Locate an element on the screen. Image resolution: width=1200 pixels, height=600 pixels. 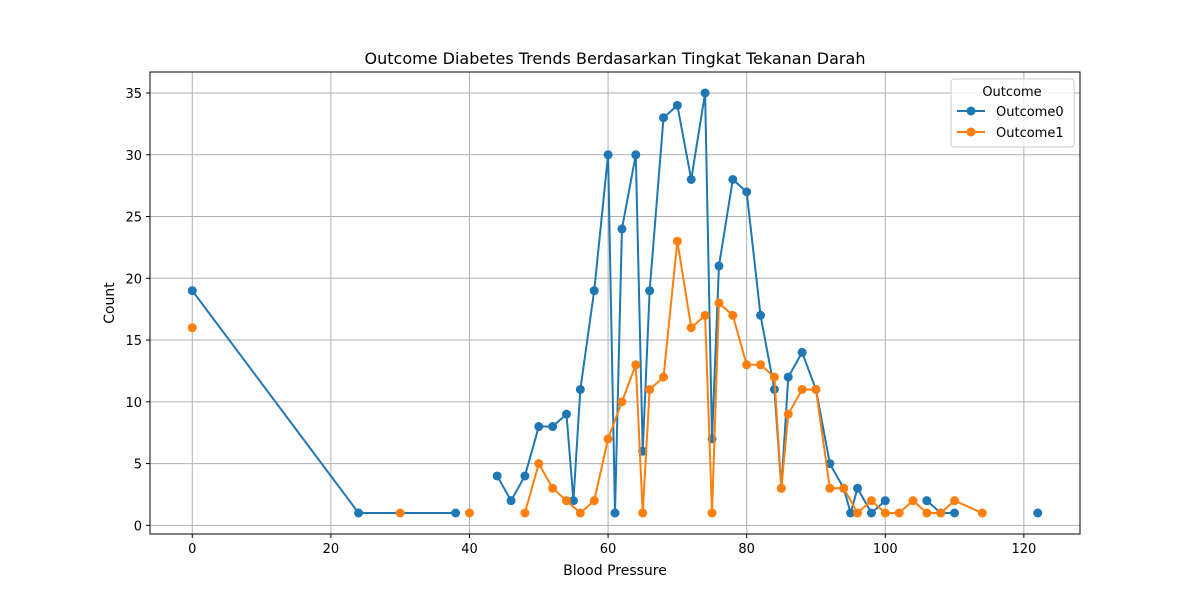
y-axis-ticks: 0 5 10 15 20 25 30 35 is located at coordinates (137, 310).